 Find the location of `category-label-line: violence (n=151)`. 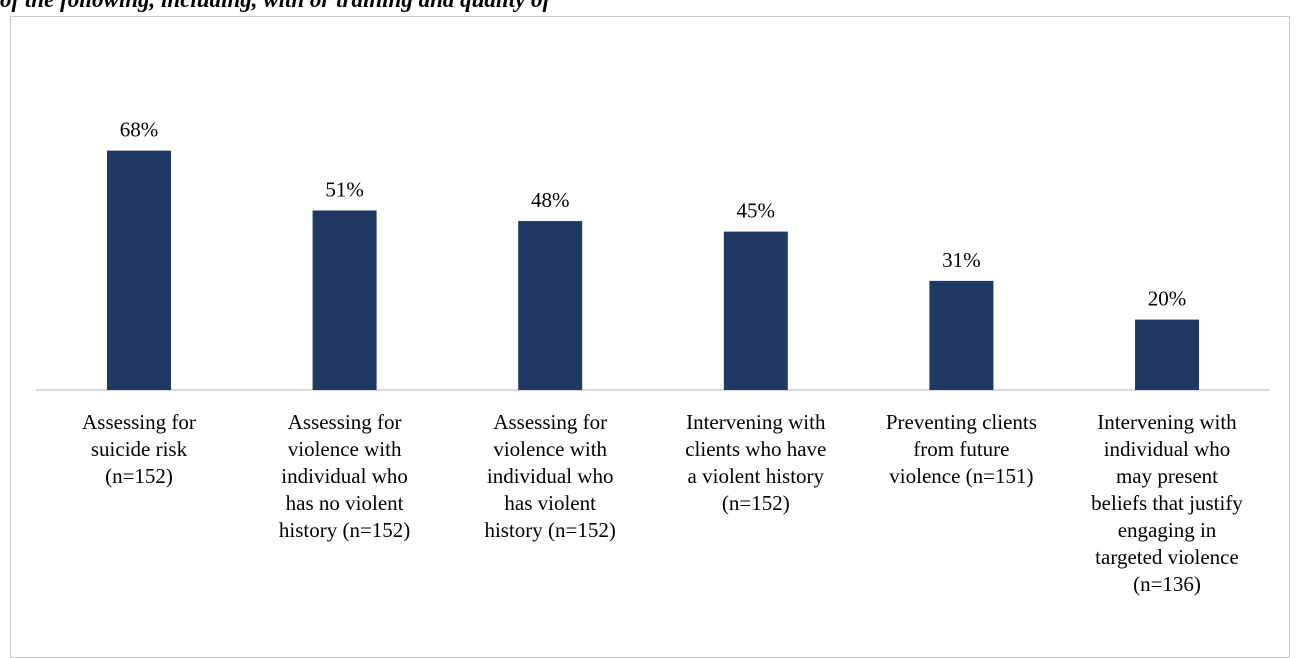

category-label-line: violence (n=151) is located at coordinates (961, 476).